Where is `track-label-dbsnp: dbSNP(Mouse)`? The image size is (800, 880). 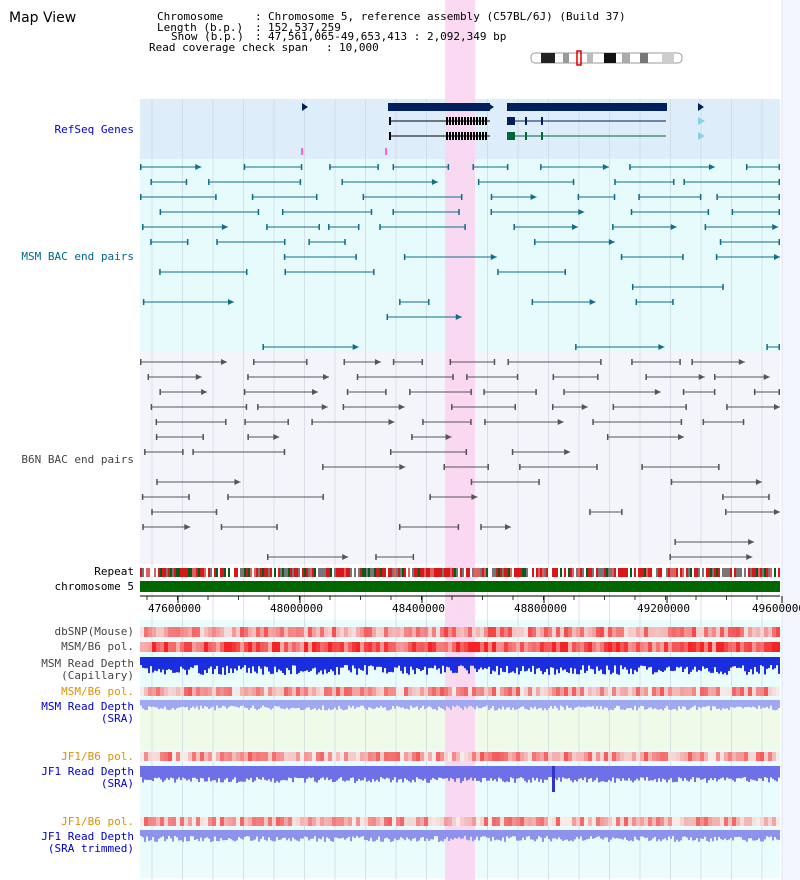 track-label-dbsnp: dbSNP(Mouse) is located at coordinates (94, 631).